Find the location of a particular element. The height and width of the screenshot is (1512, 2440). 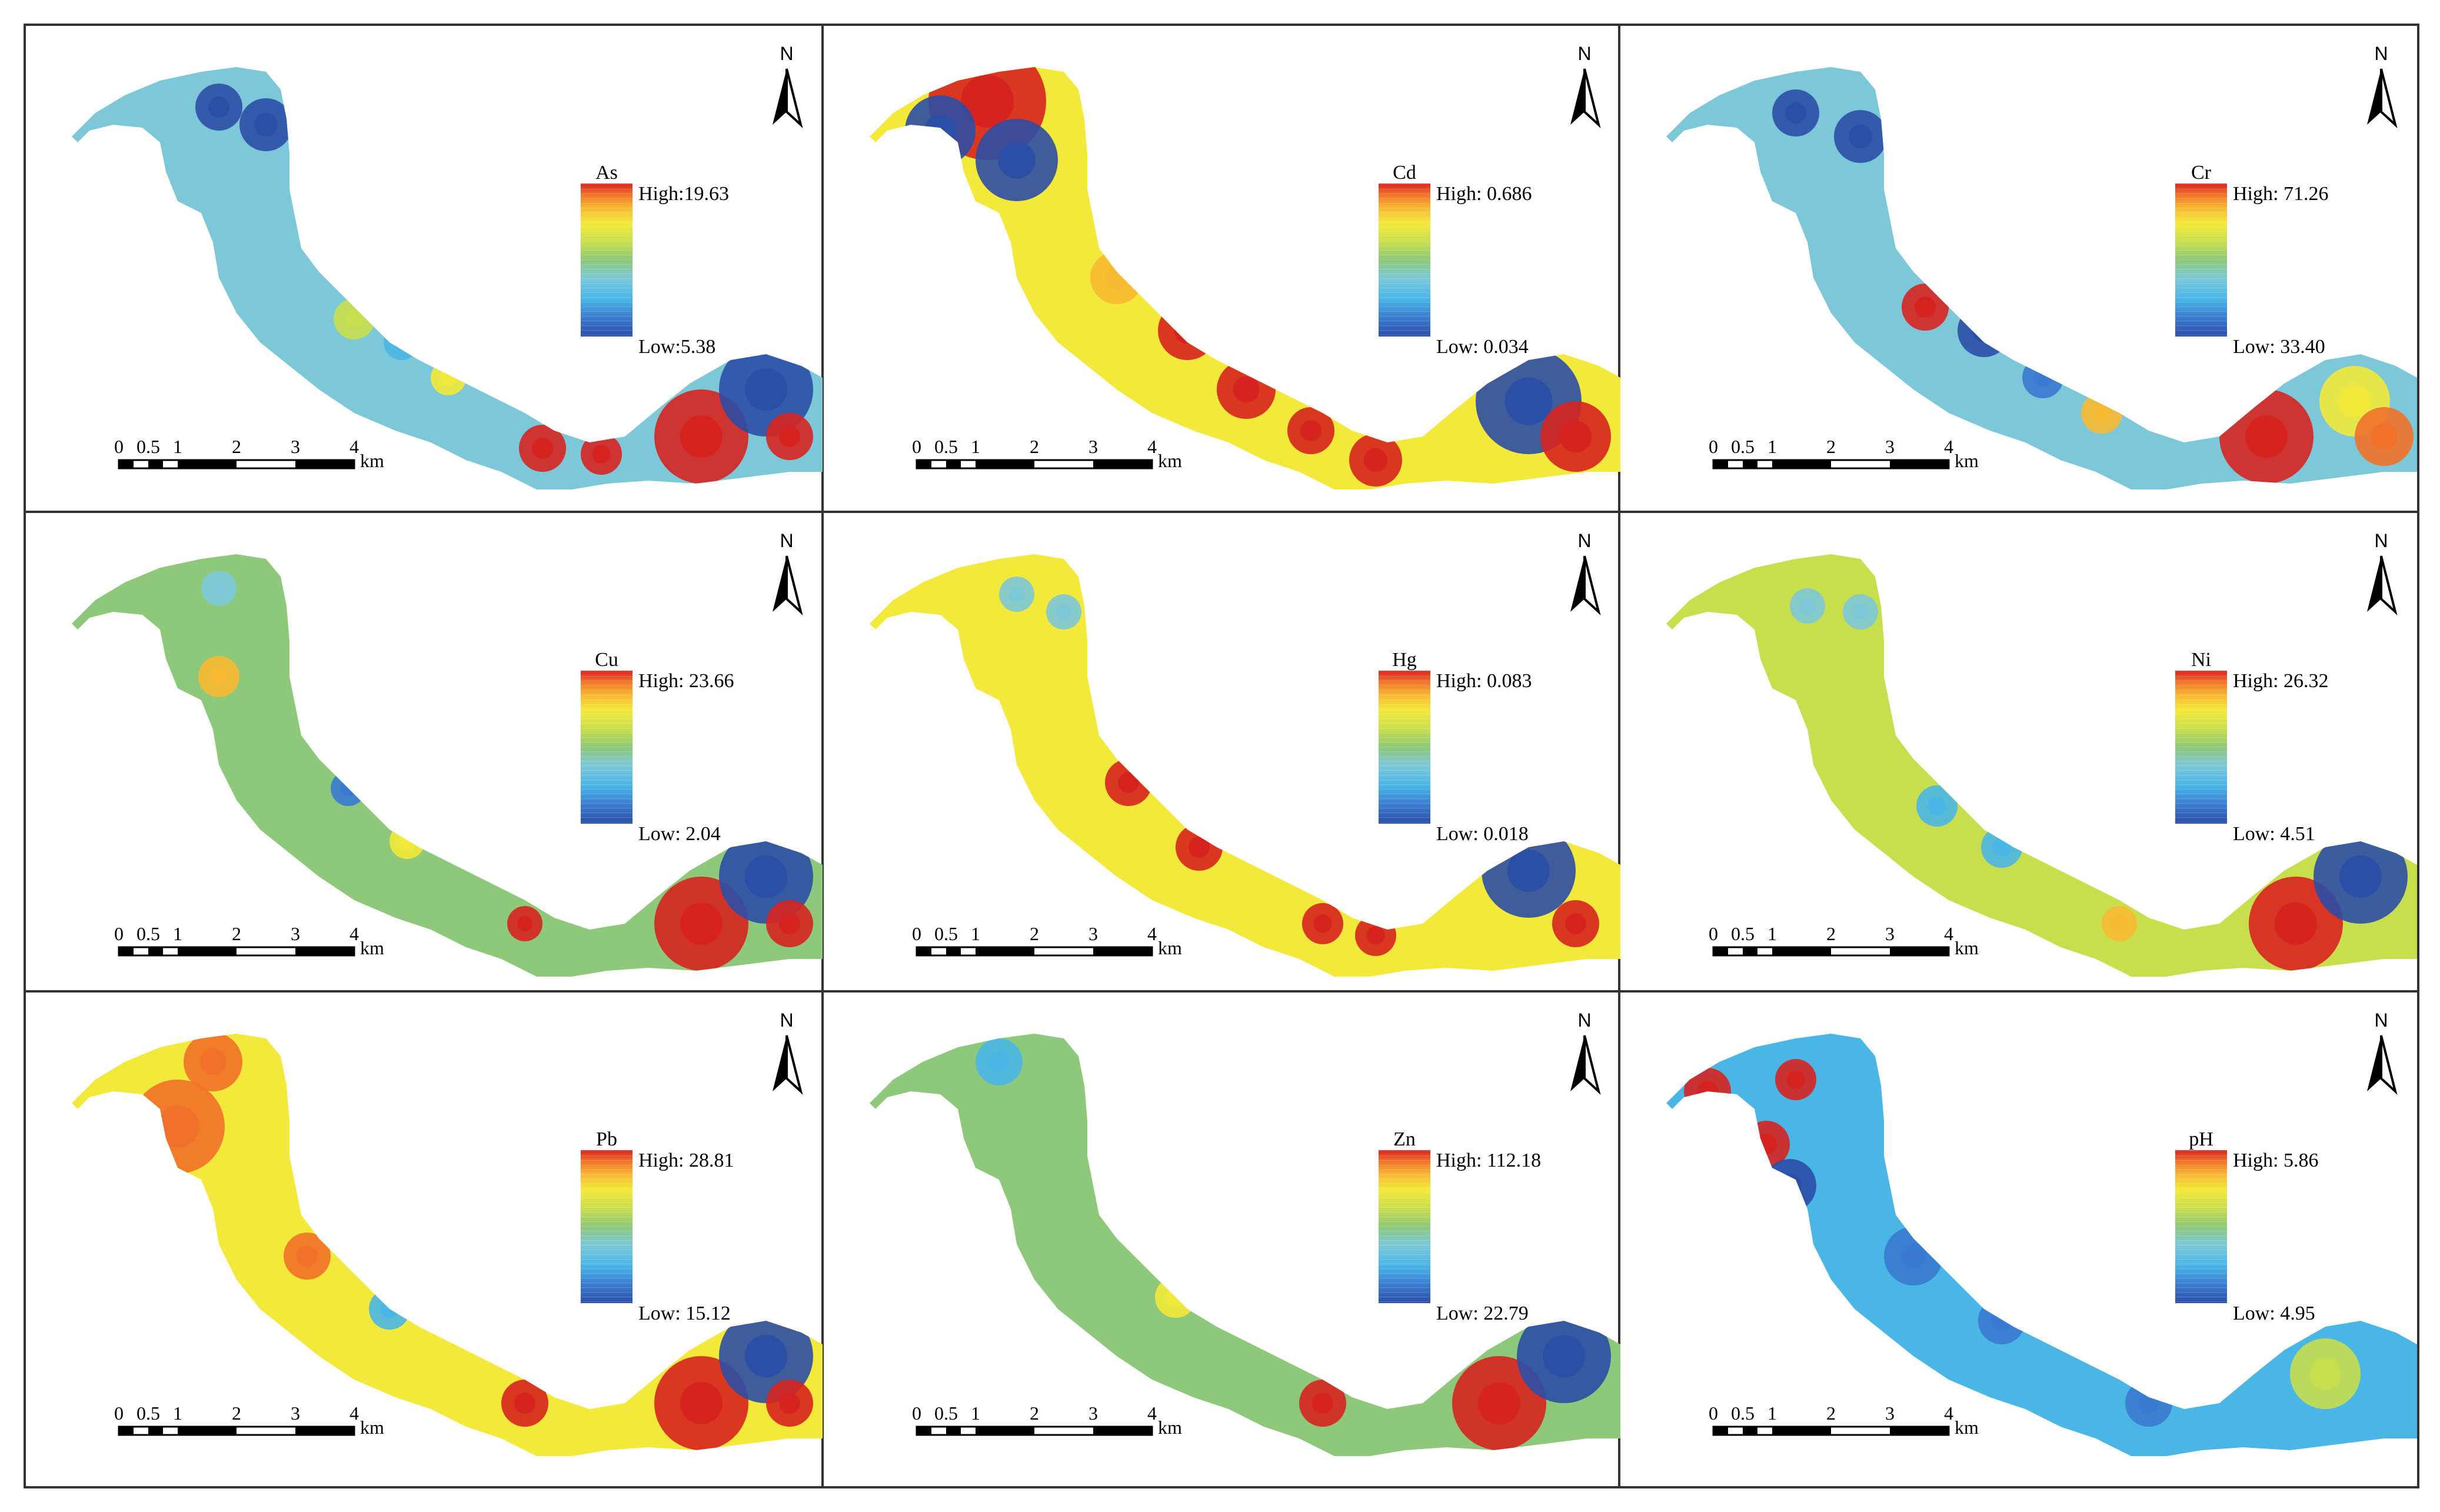

legend-title: Cu is located at coordinates (606, 660).